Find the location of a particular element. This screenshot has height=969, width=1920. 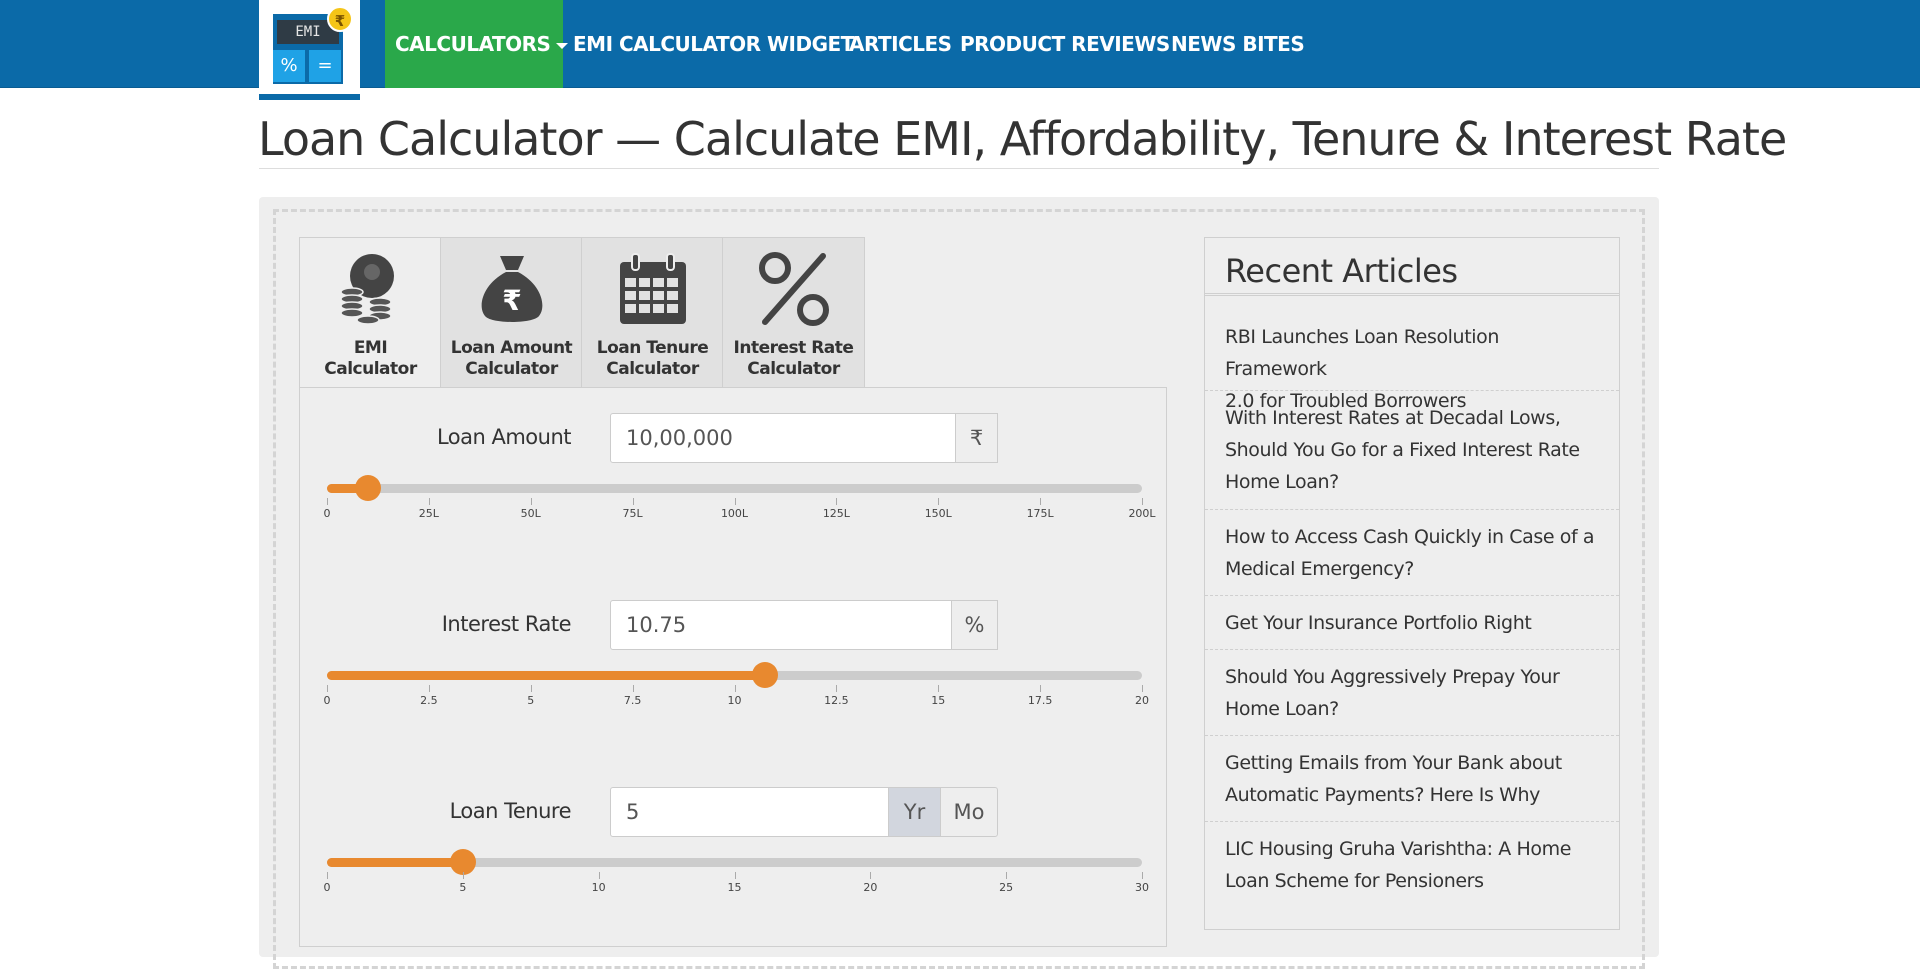

logo-key-percent: % is located at coordinates (289, 66).